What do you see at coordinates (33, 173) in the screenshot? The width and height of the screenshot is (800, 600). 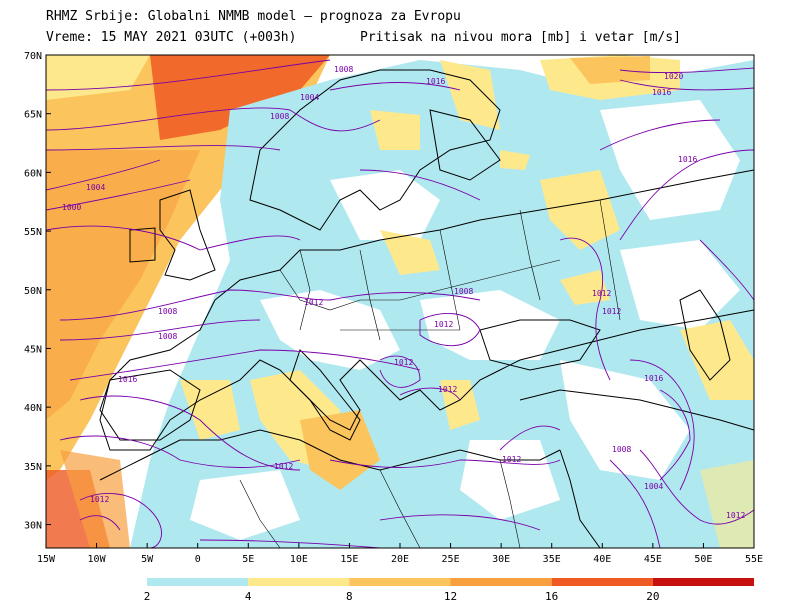 I see `latitude-label: 60N` at bounding box center [33, 173].